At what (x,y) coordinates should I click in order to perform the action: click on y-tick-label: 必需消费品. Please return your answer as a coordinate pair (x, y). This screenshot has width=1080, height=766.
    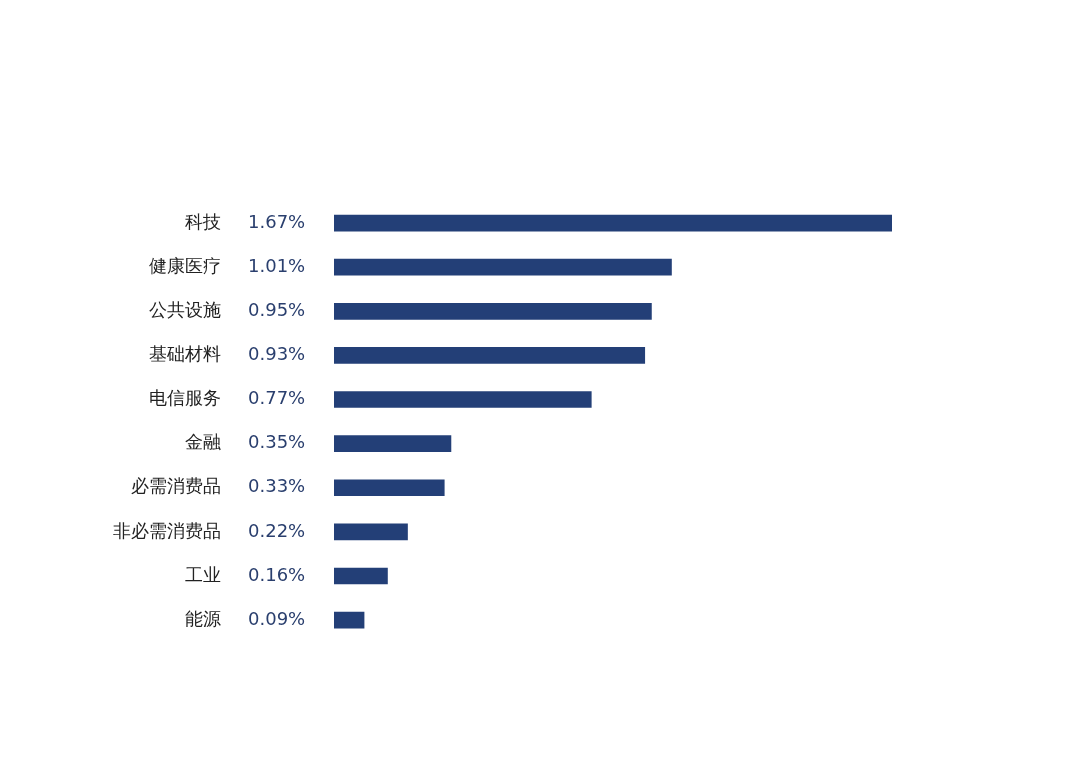
    Looking at the image, I should click on (176, 486).